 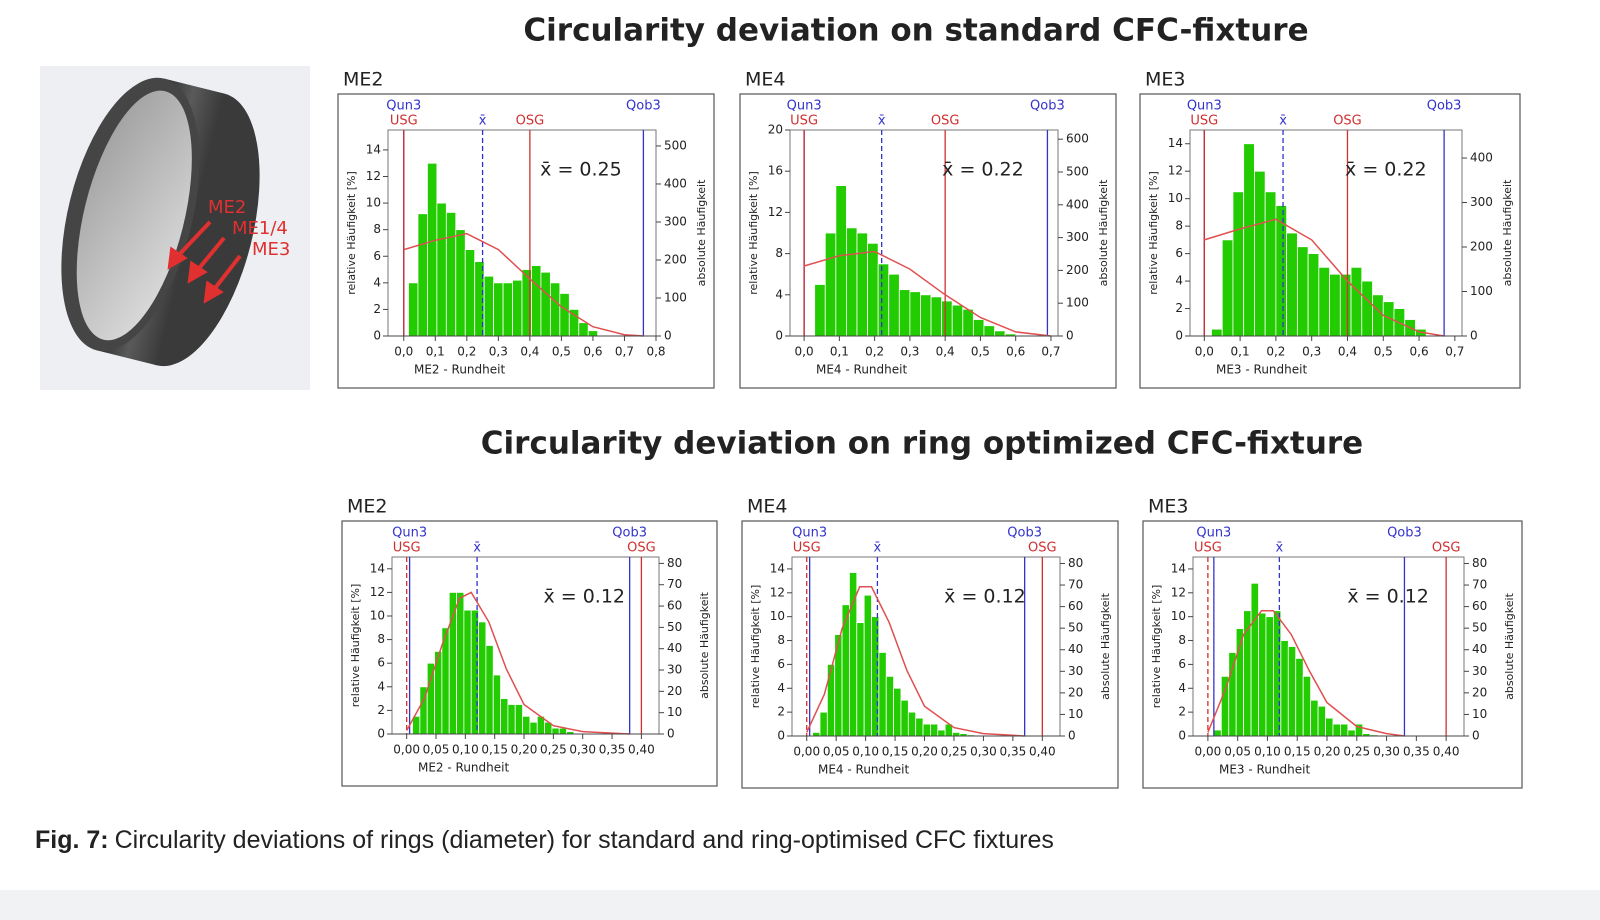 What do you see at coordinates (1175, 198) in the screenshot?
I see `y-tick-label: 10` at bounding box center [1175, 198].